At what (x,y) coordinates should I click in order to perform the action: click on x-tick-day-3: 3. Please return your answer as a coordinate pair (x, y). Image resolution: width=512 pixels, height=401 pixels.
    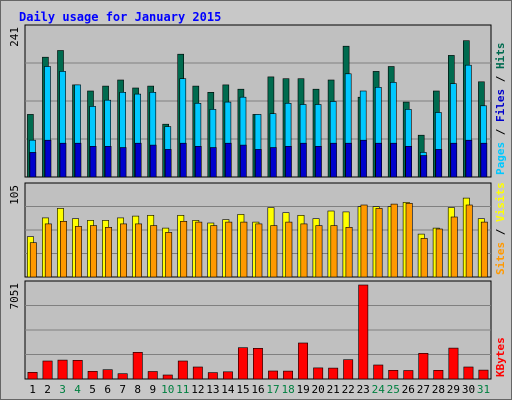
    Looking at the image, I should click on (62, 389).